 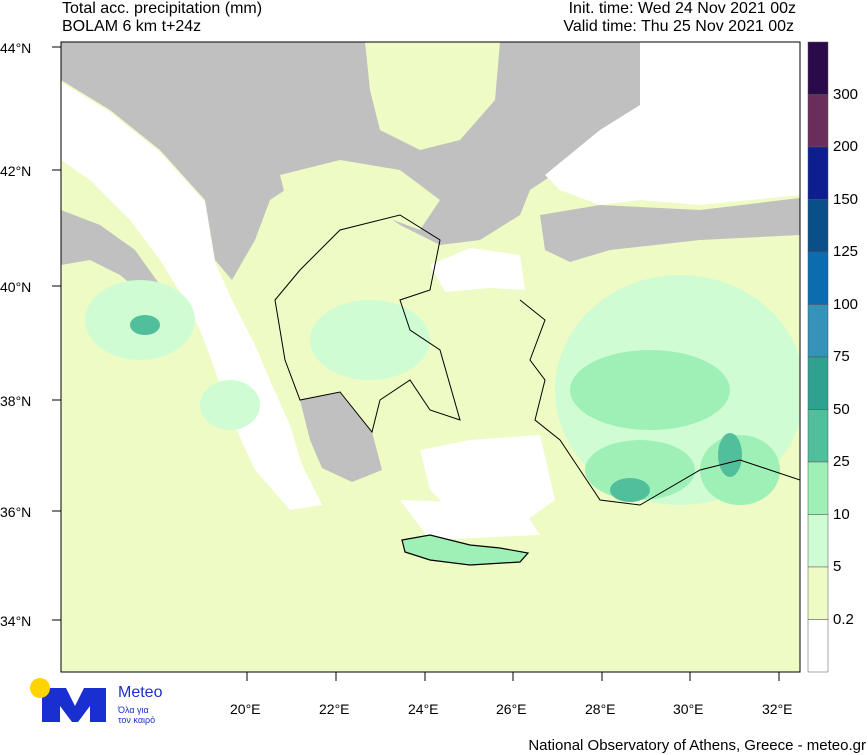 I want to click on lat-label: 44°N, so click(x=16, y=48).